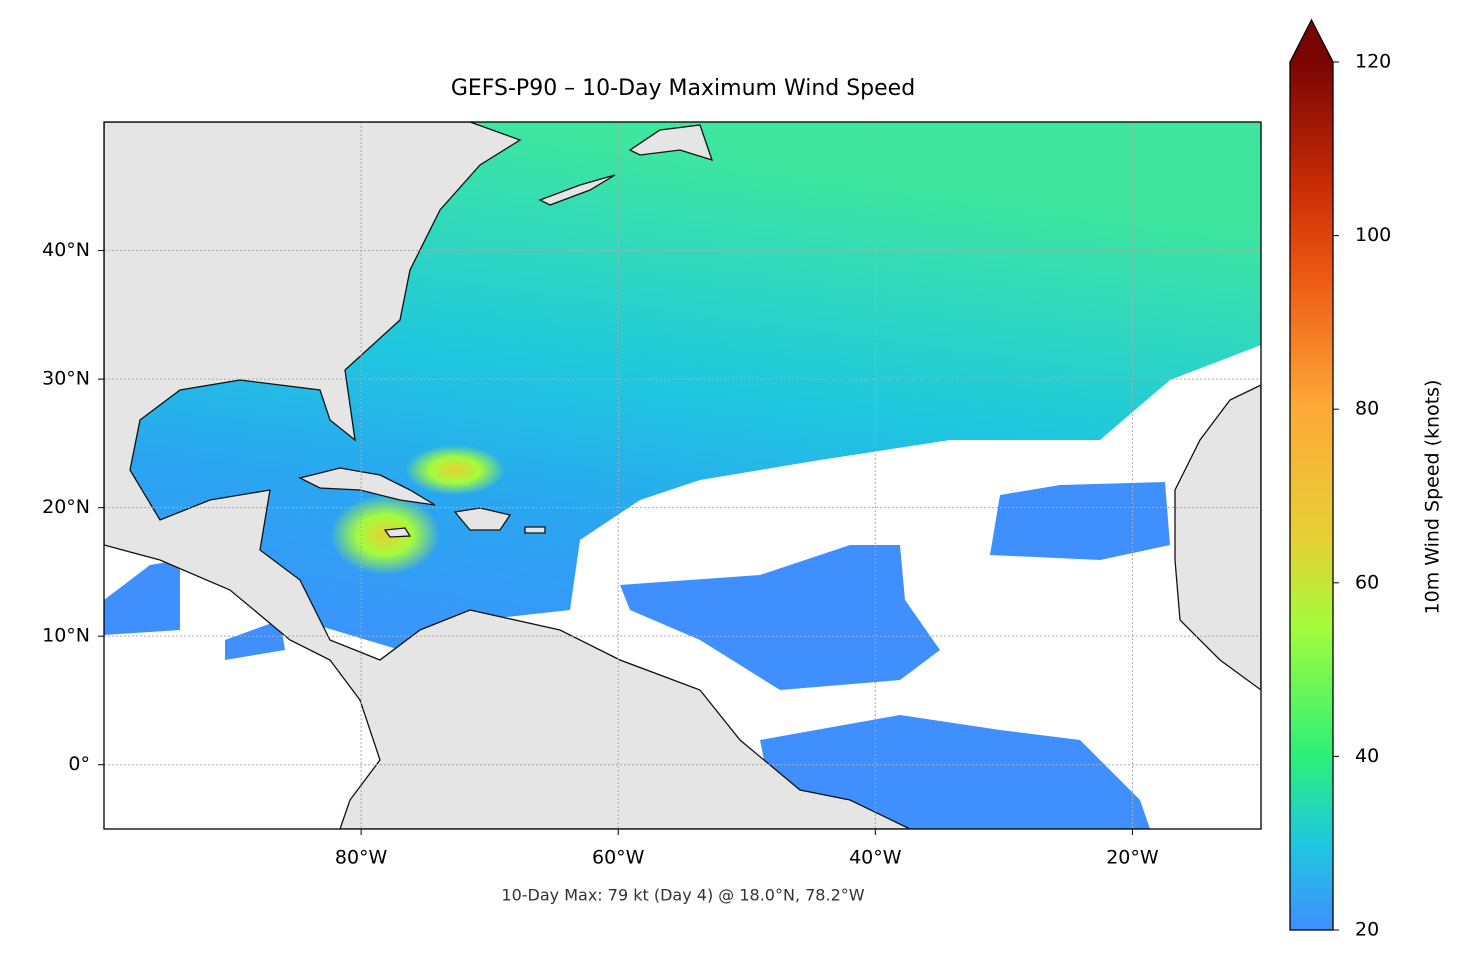 The height and width of the screenshot is (969, 1466). I want to click on newfoundland, so click(671, 143).